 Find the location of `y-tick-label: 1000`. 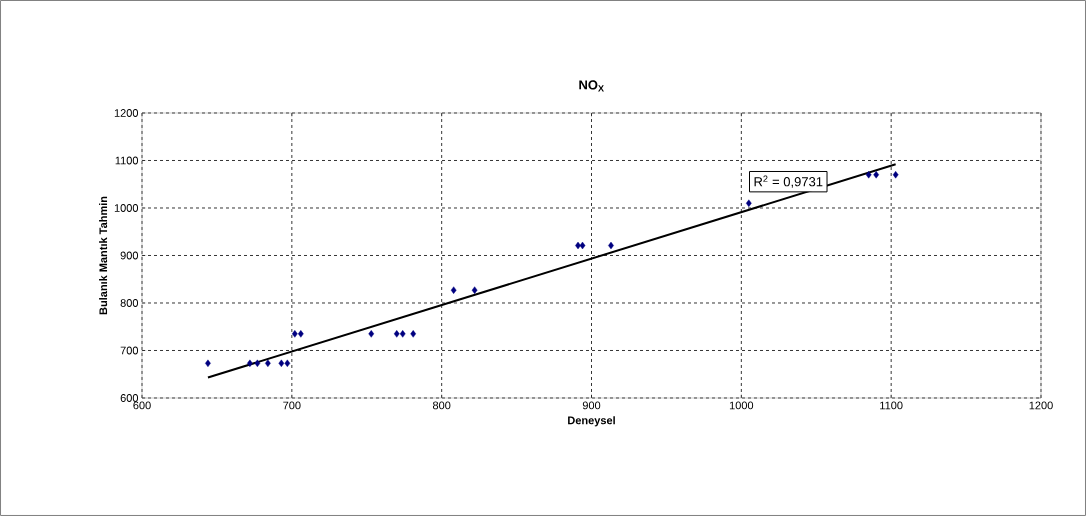

y-tick-label: 1000 is located at coordinates (126, 208).